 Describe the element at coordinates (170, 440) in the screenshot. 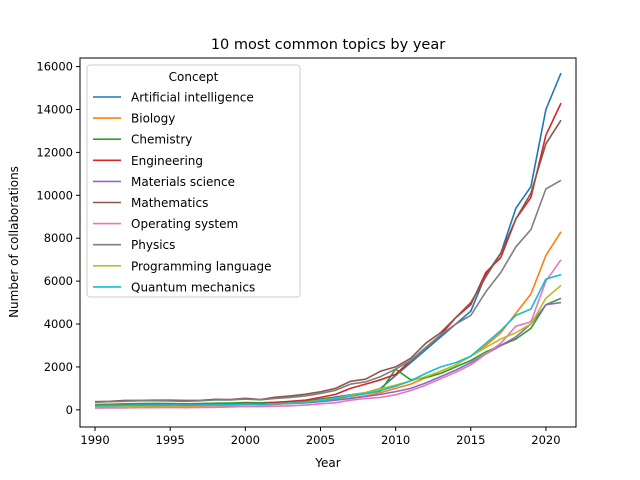

I see `x-tick-label: 1995` at that location.